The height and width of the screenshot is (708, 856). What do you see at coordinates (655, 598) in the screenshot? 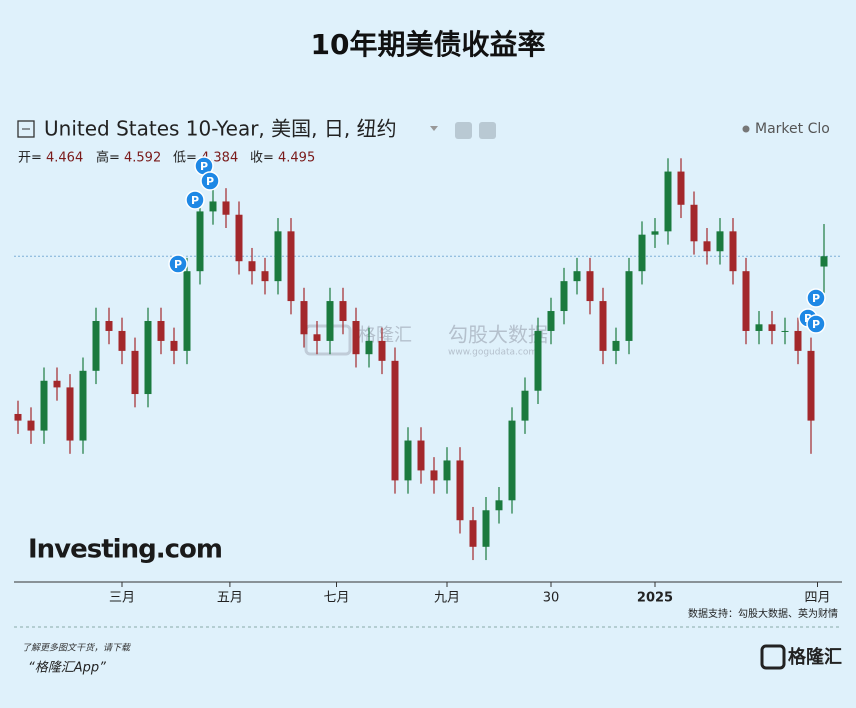
I see `x-tick-label: 2025` at bounding box center [655, 598].